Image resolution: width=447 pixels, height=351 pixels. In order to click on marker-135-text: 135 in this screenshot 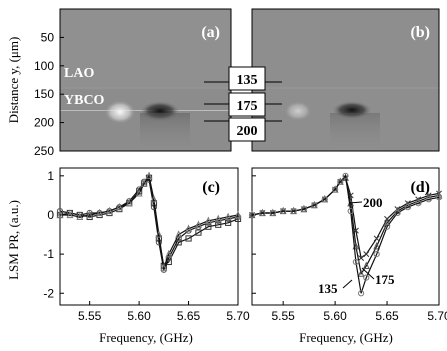, I will do `click(247, 80)`.